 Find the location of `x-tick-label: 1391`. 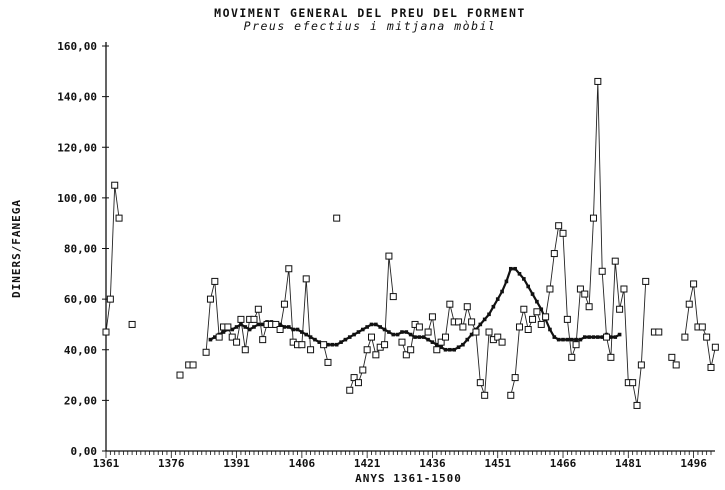

x-tick-label: 1391 is located at coordinates (236, 463).